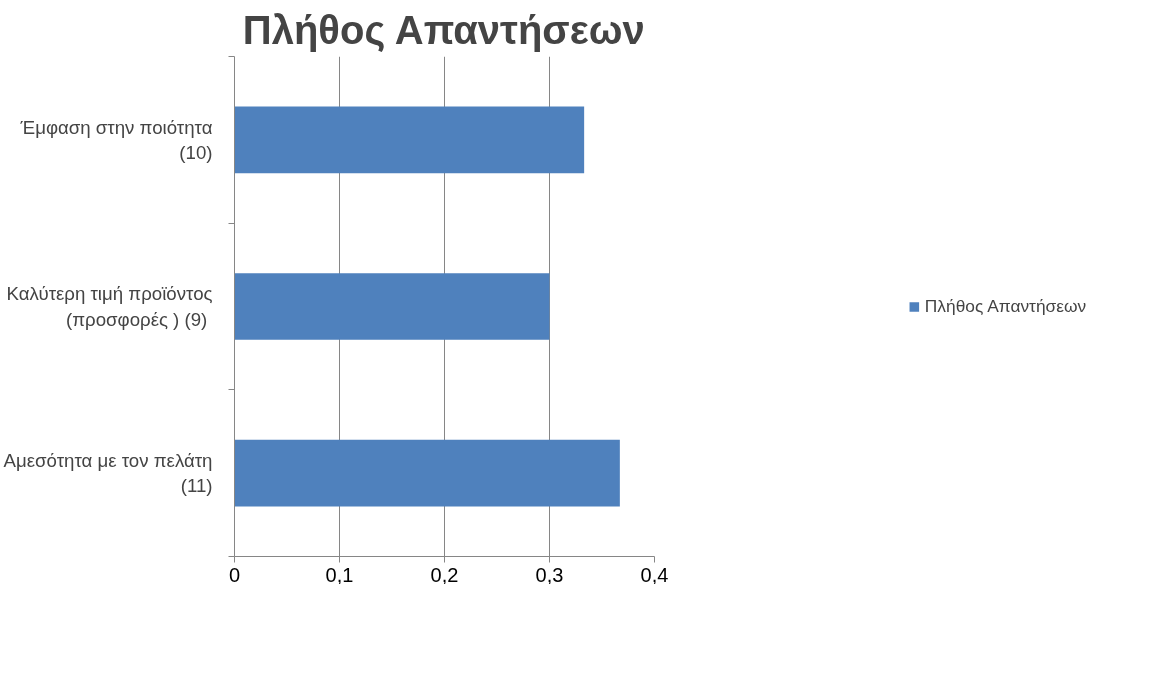 Image resolution: width=1160 pixels, height=677 pixels. I want to click on x-tick-label: 0,4, so click(654, 574).